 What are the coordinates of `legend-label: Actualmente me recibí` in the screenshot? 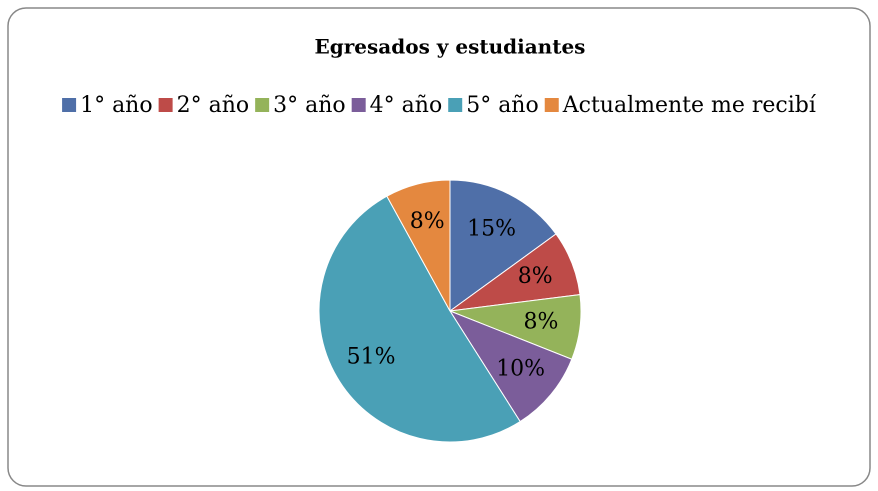 It's located at (689, 105).